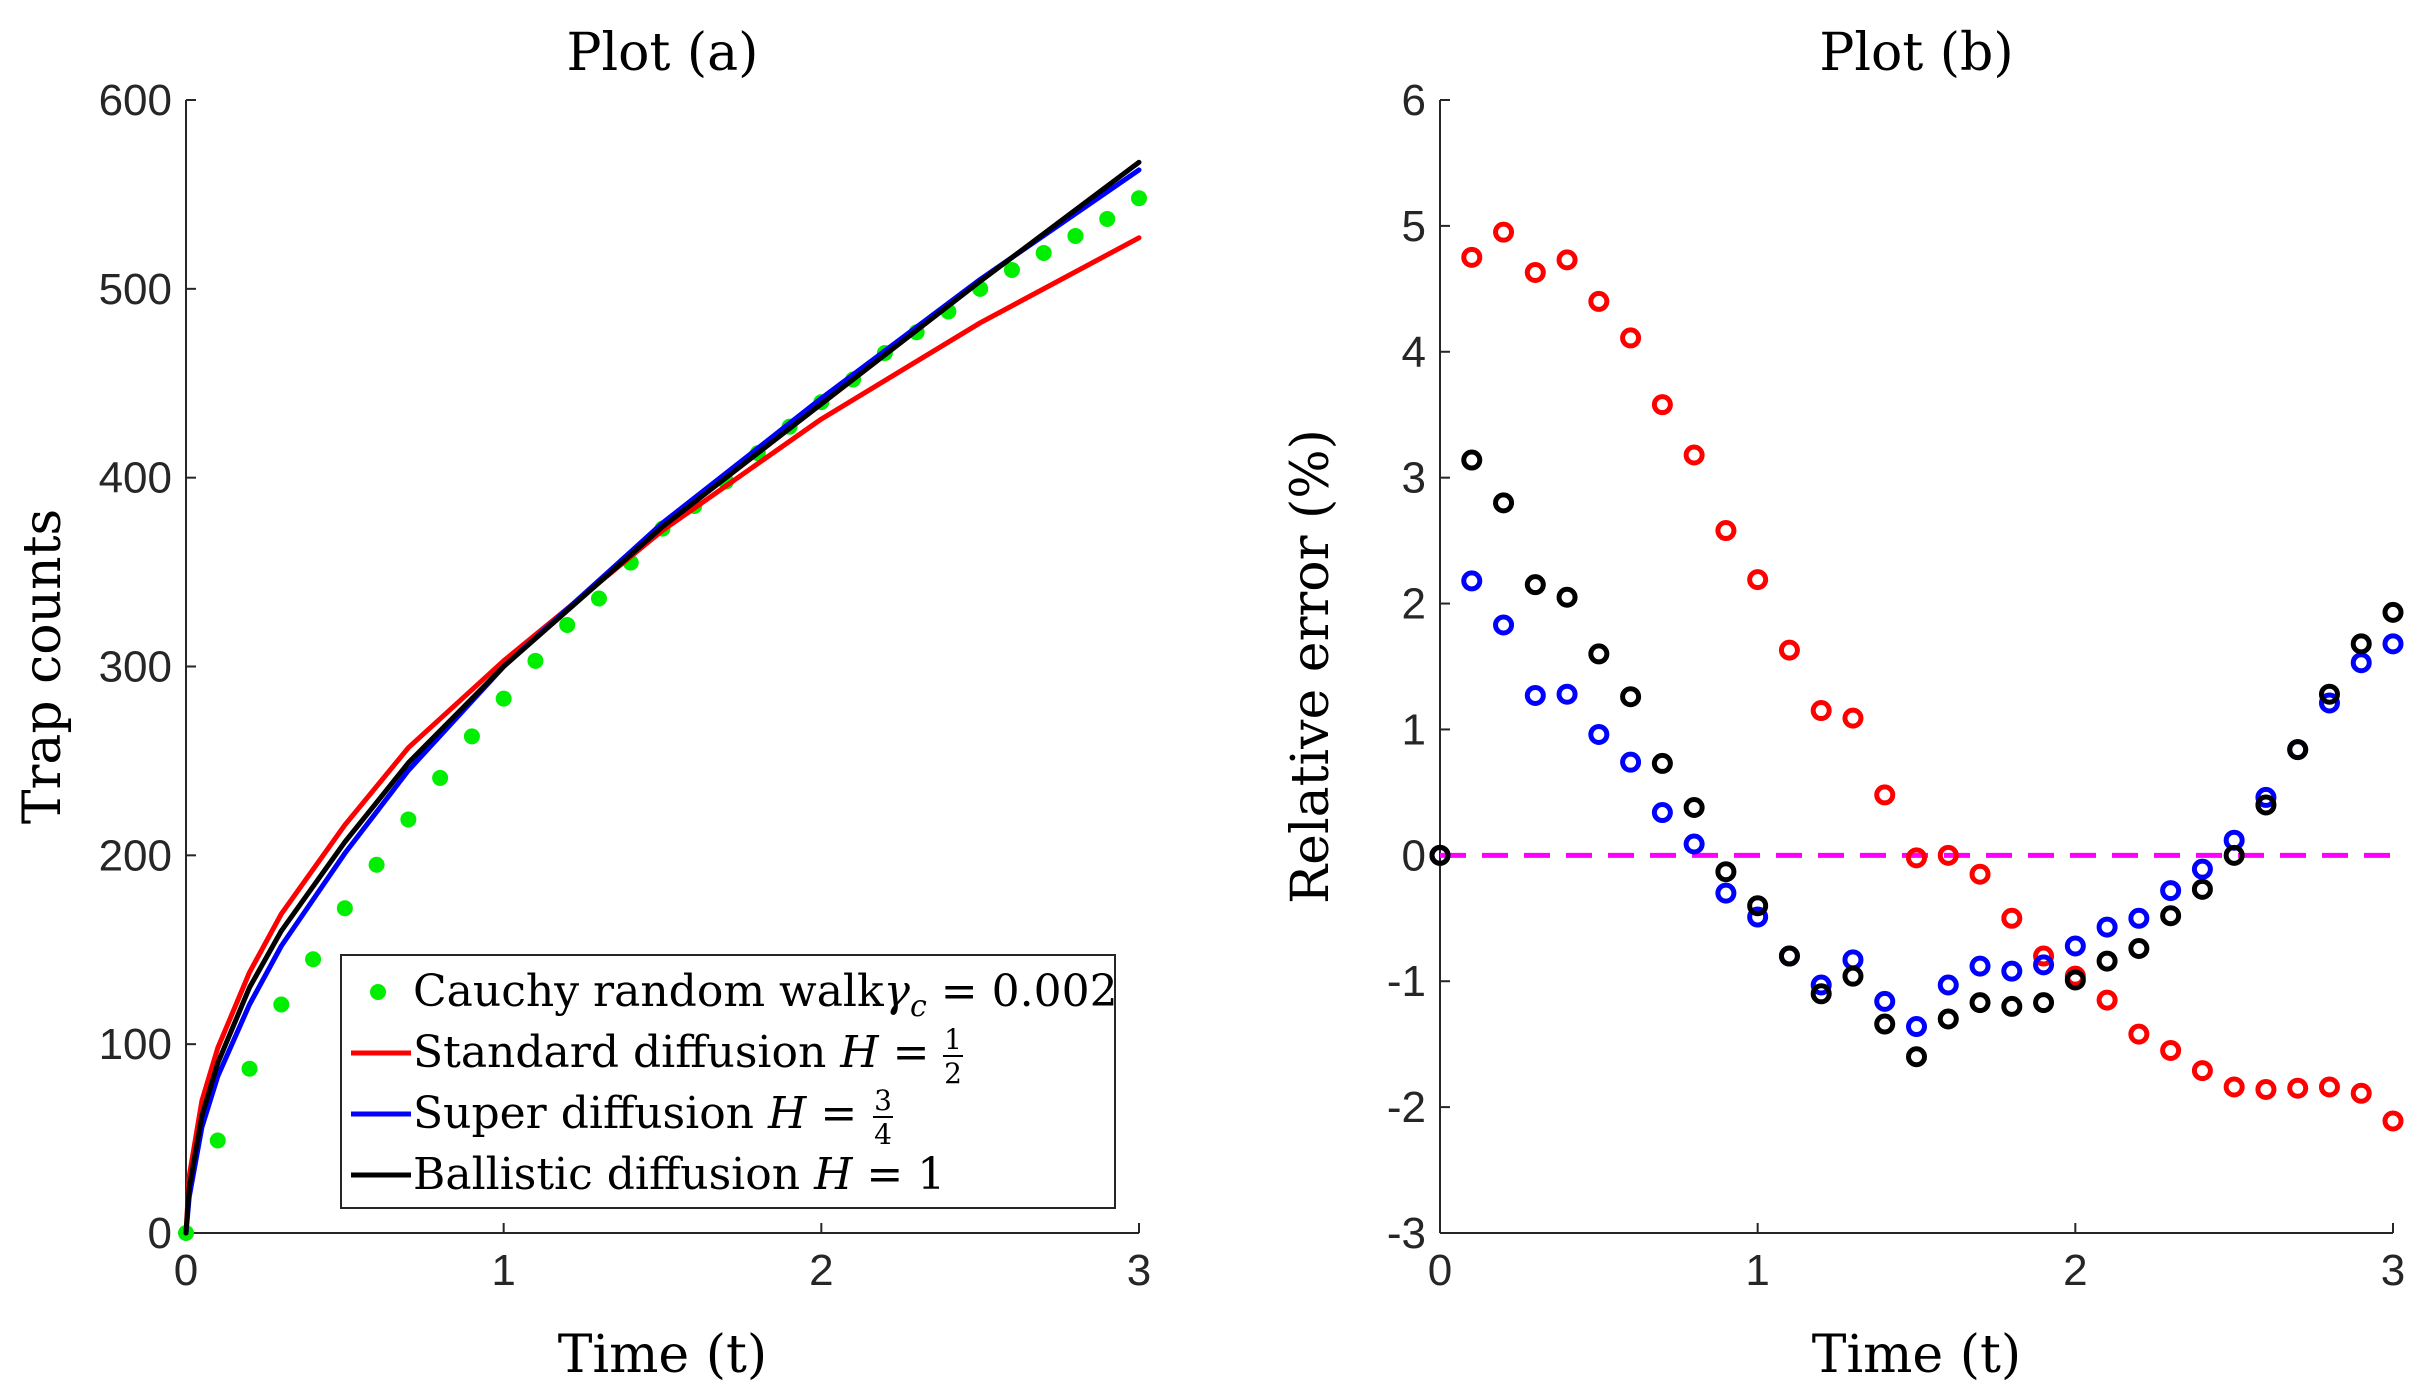  Describe the element at coordinates (135, 667) in the screenshot. I see `y-tick-label: 300` at that location.